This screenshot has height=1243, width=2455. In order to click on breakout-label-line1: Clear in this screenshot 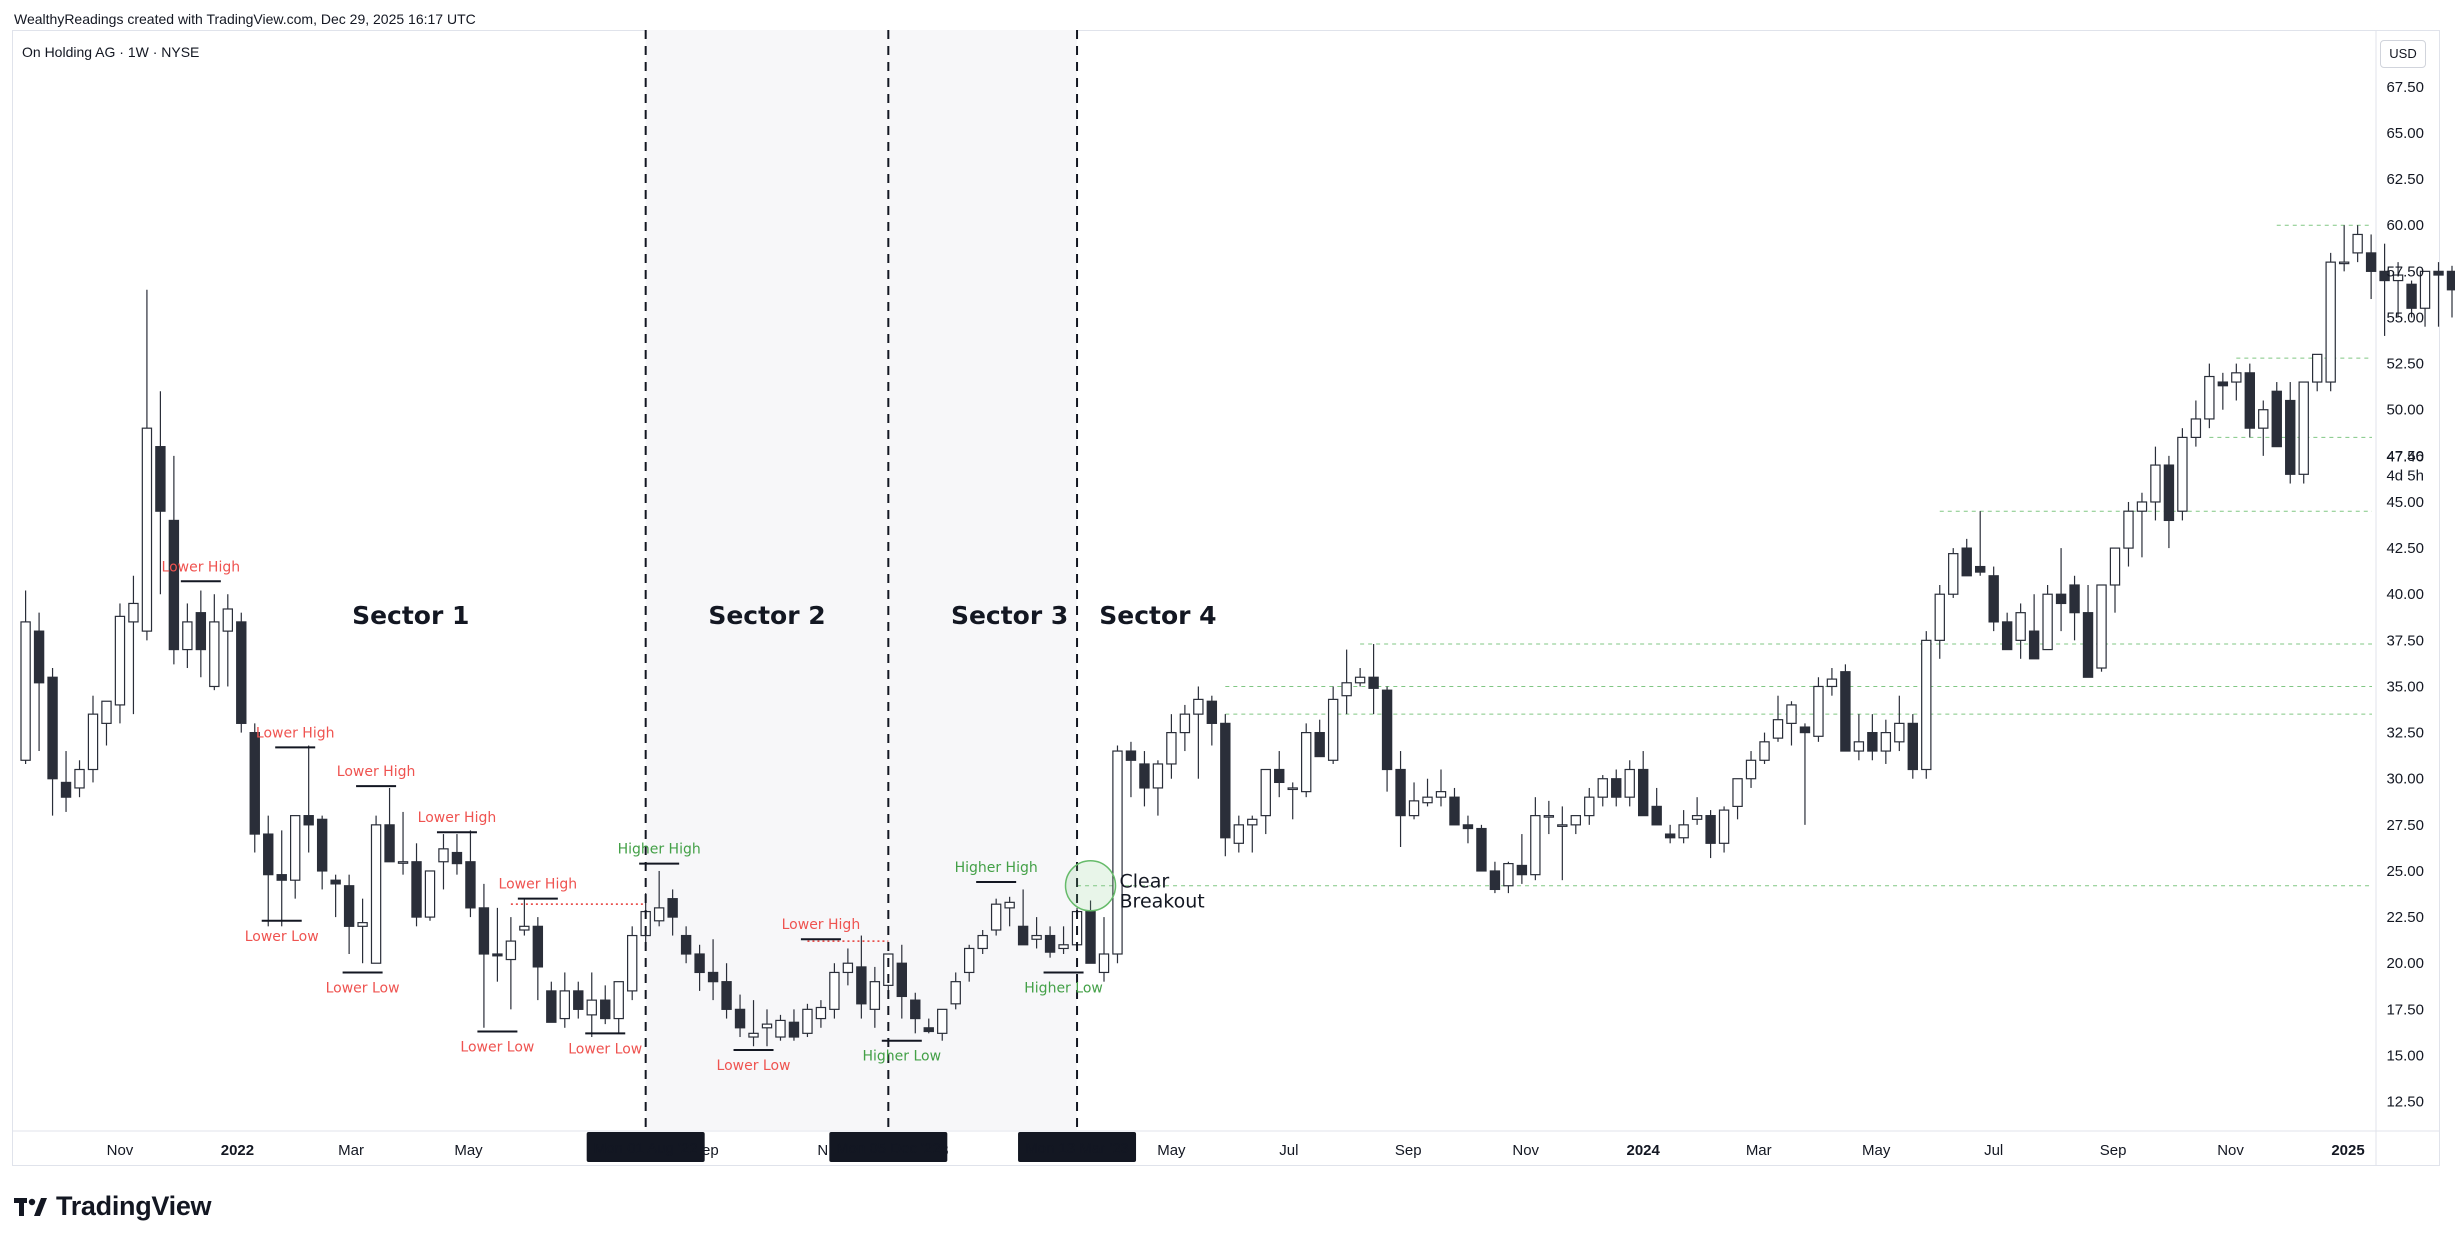, I will do `click(1145, 882)`.